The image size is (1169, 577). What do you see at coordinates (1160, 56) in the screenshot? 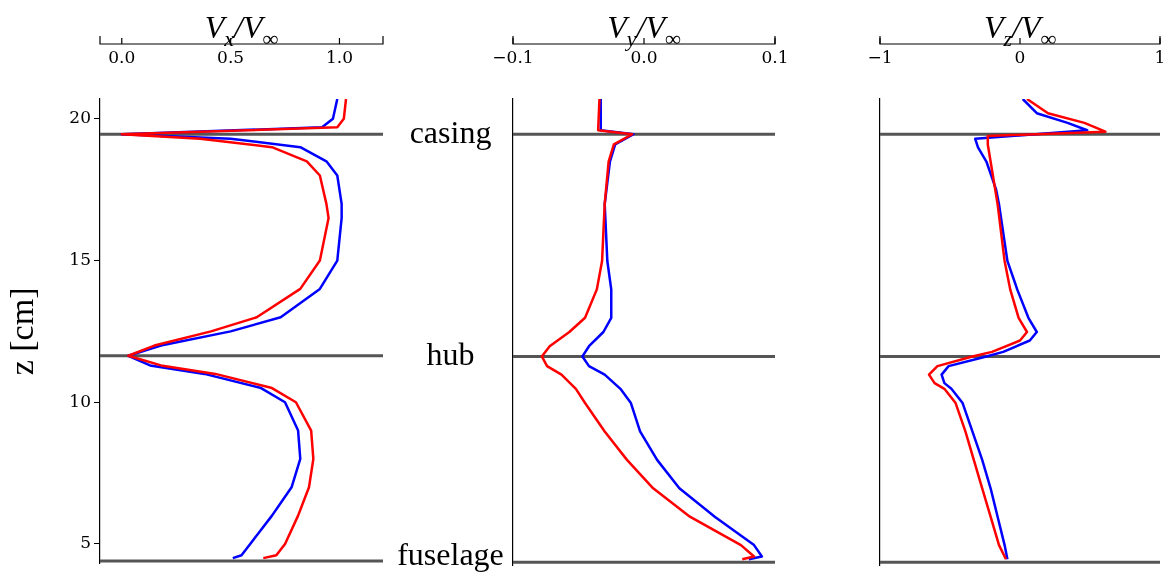
I see `x-tick-label: 1` at bounding box center [1160, 56].